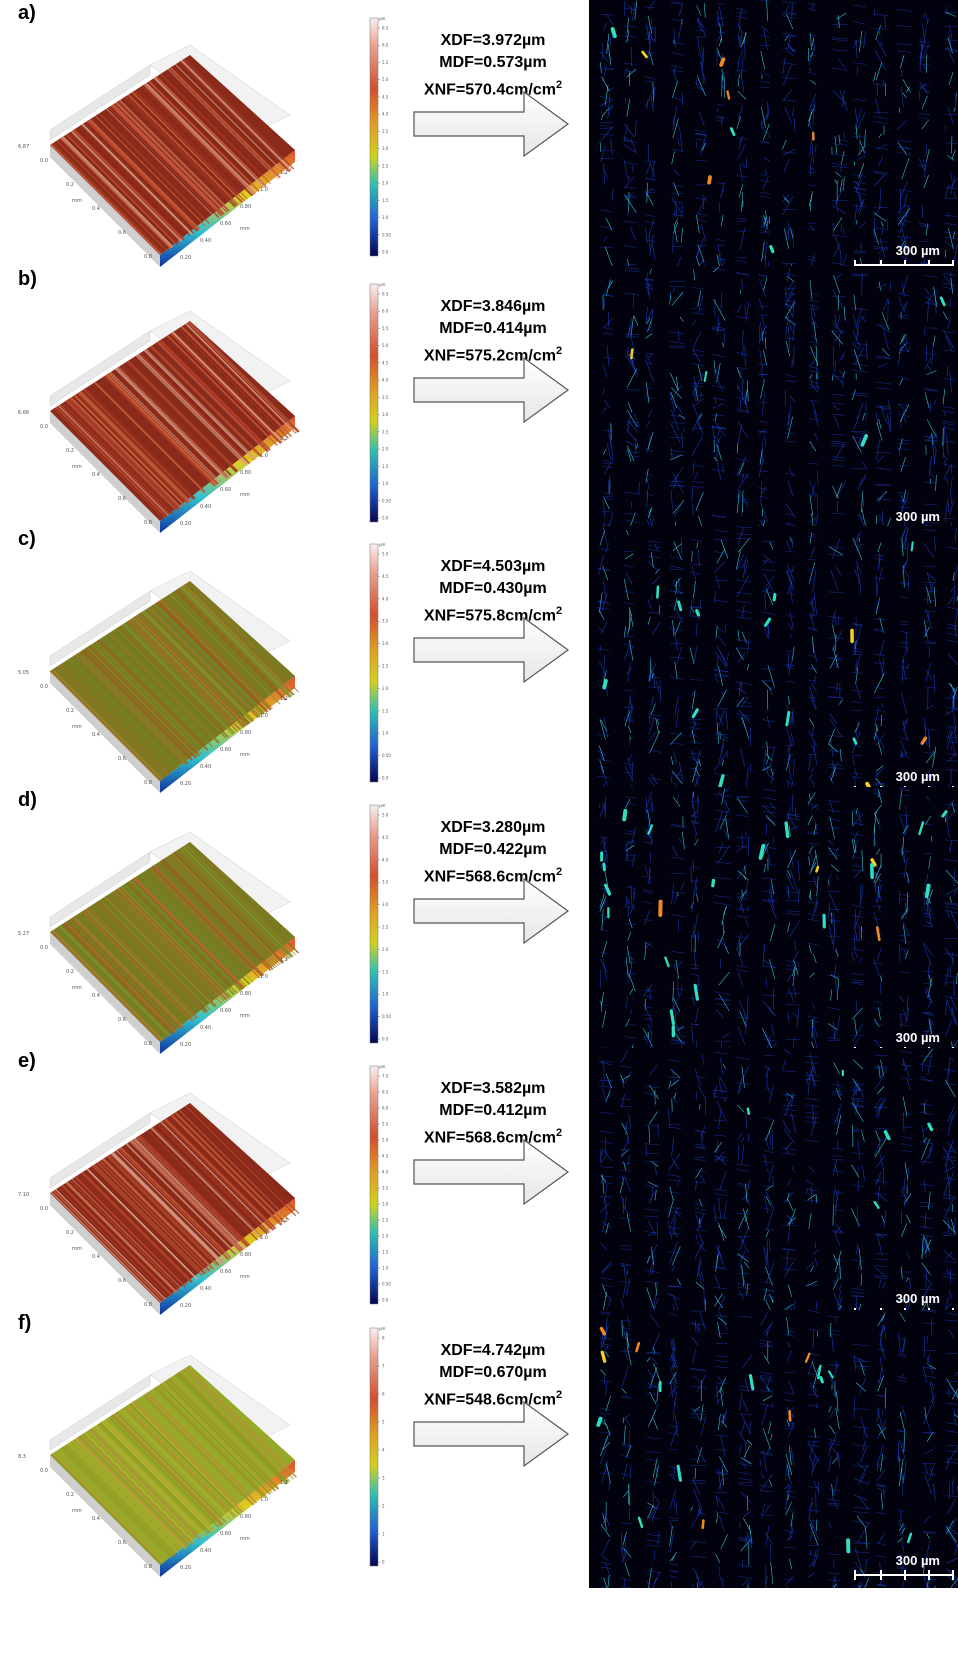 Image resolution: width=958 pixels, height=1676 pixels. Describe the element at coordinates (493, 328) in the screenshot. I see `mdf-value: MDF=0.414µm` at that location.